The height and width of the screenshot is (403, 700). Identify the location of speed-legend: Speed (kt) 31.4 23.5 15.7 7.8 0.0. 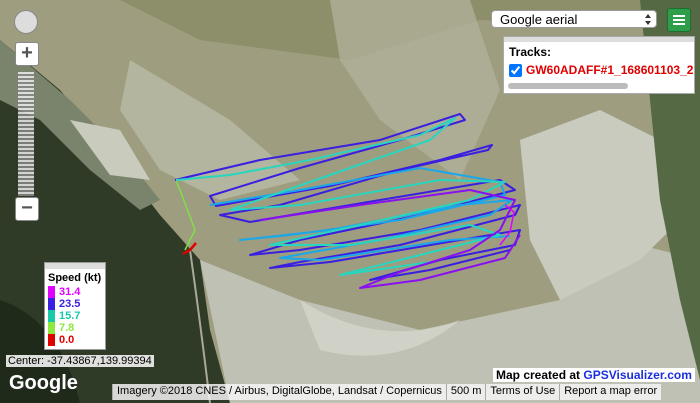
(75, 306).